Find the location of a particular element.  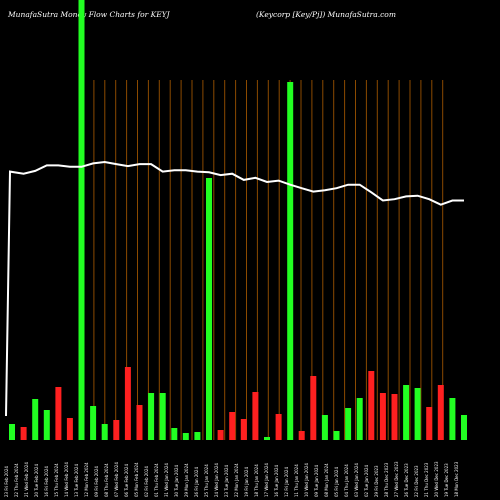

x-tick-label: 27 Wed Dec 2023 is located at coordinates (396, 479).